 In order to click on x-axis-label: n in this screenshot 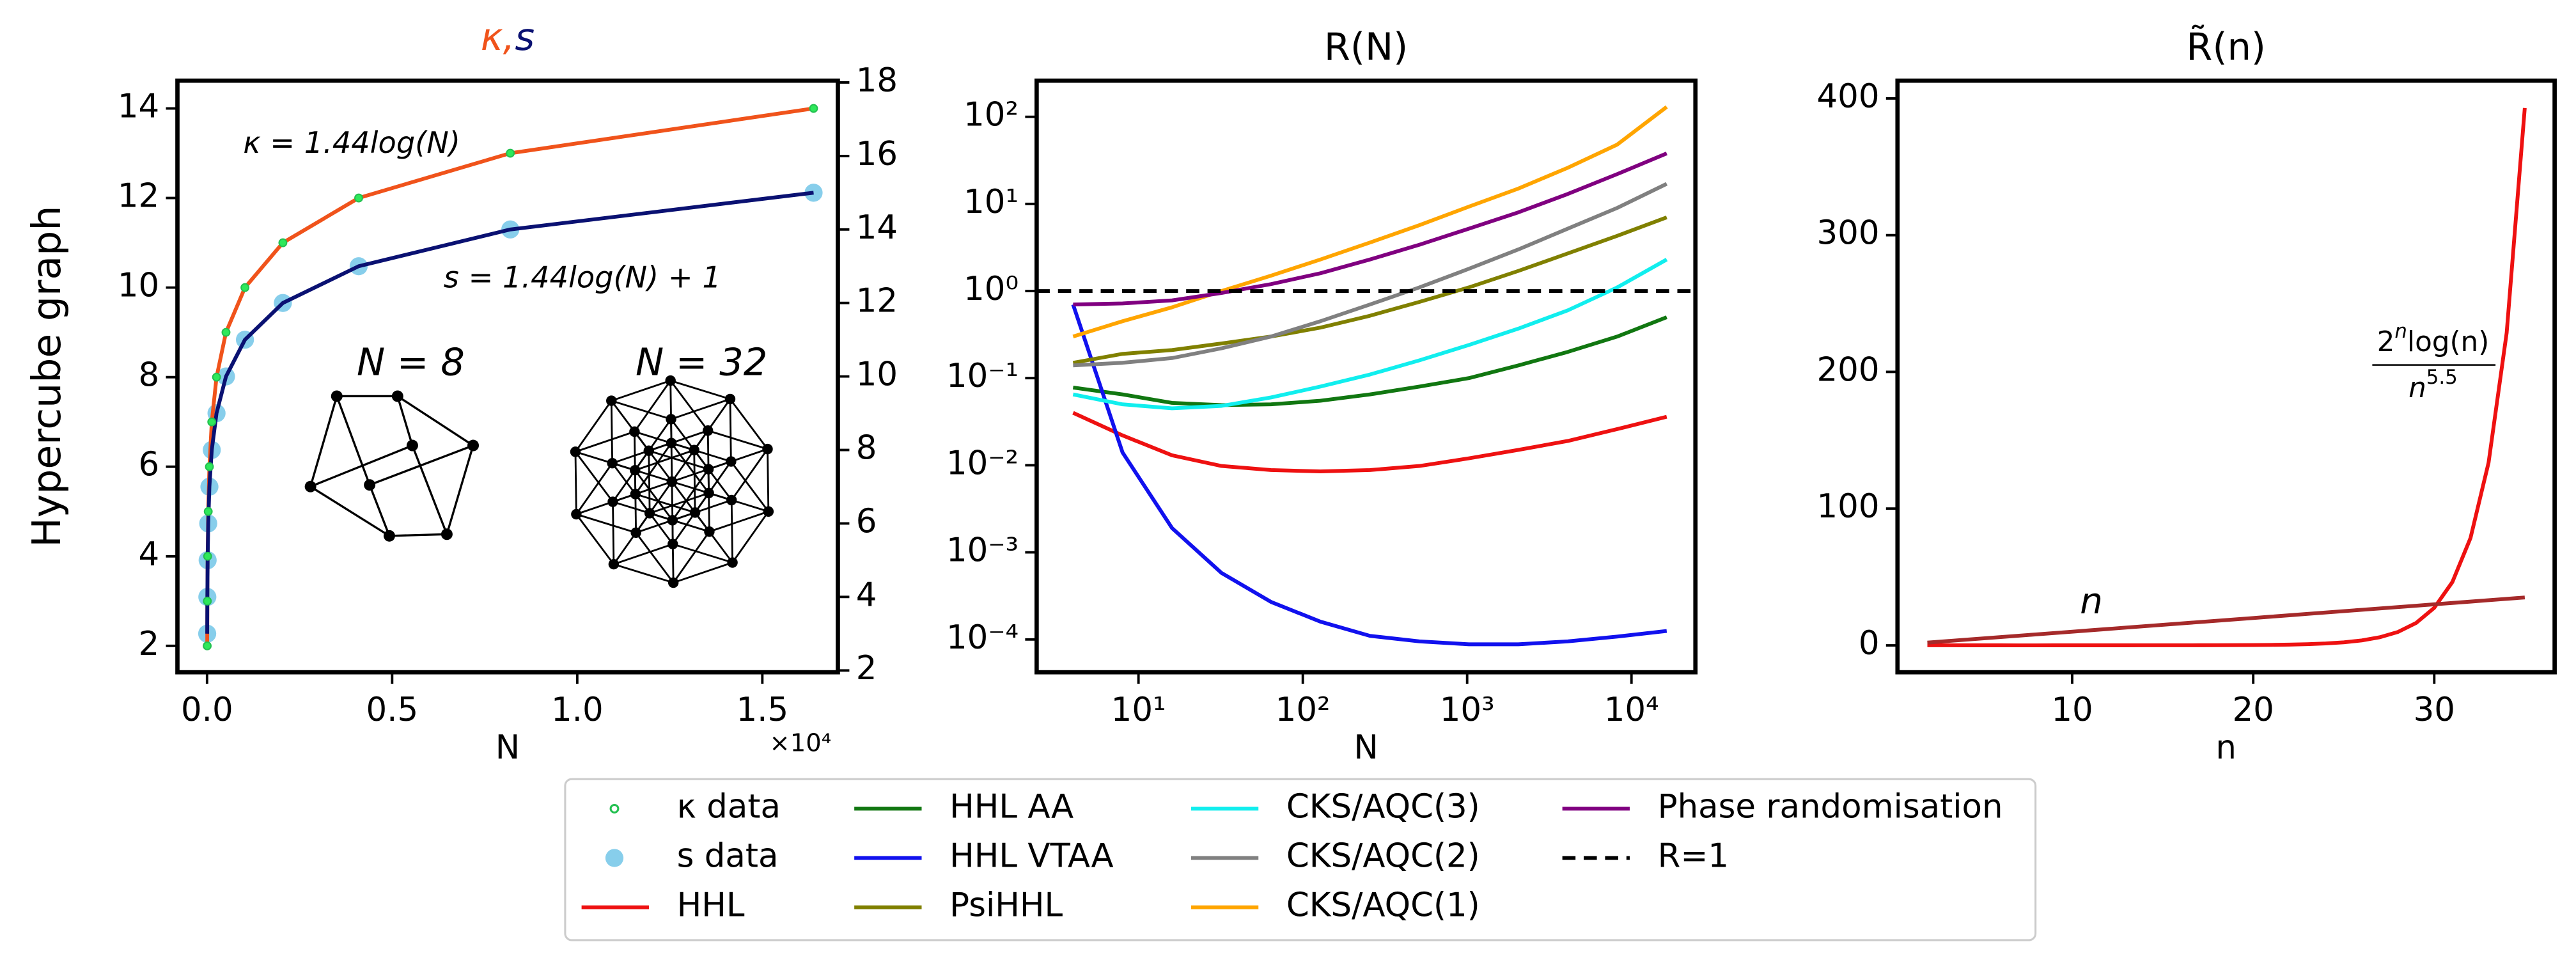, I will do `click(2226, 747)`.